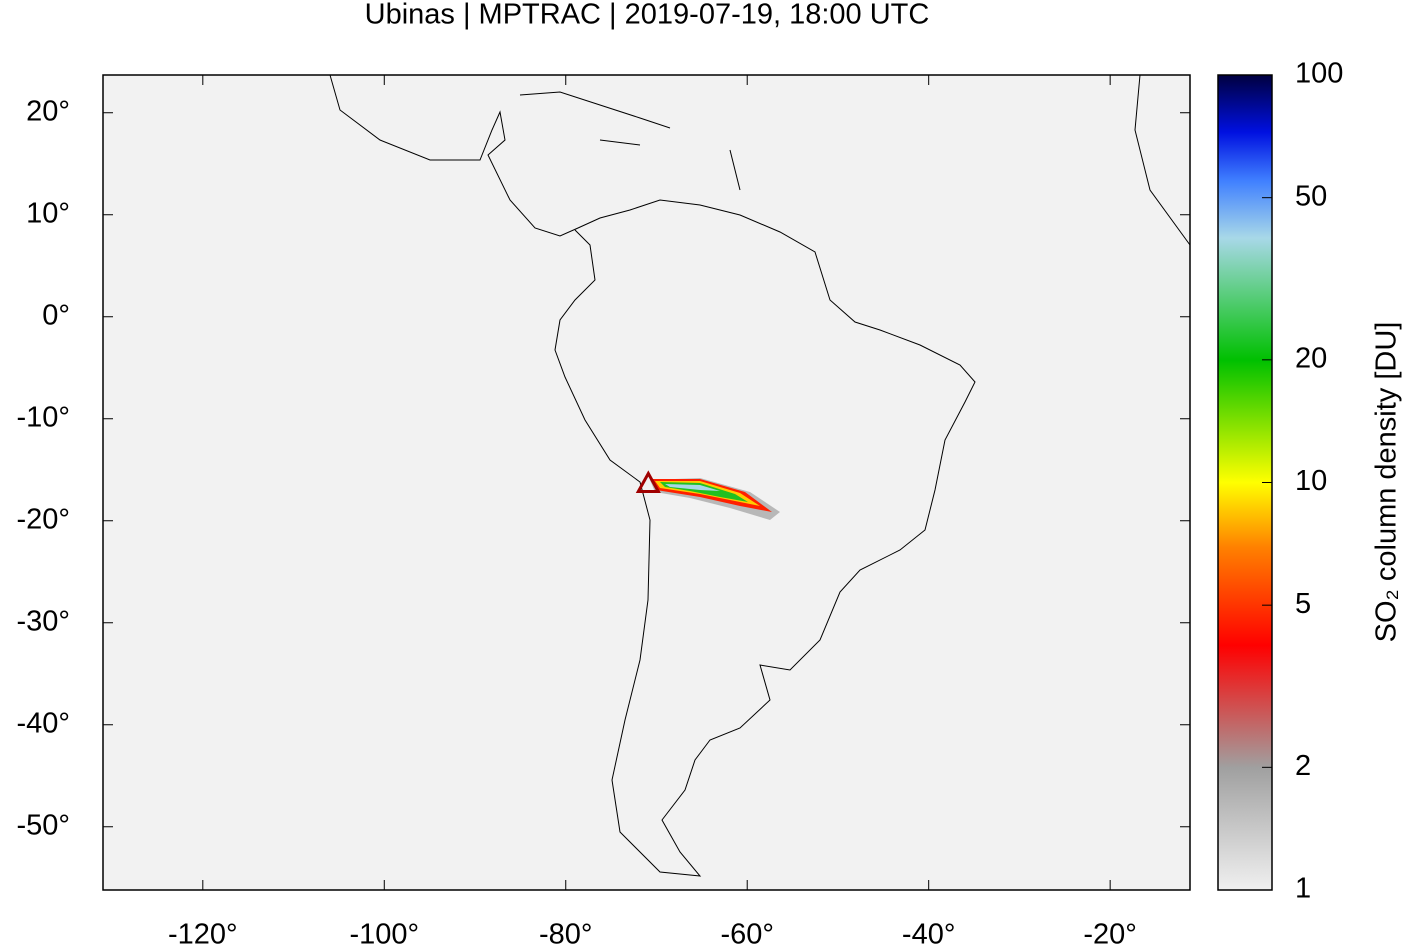 This screenshot has height=950, width=1411. What do you see at coordinates (1303, 766) in the screenshot?
I see `colorbar-tick-label: 2` at bounding box center [1303, 766].